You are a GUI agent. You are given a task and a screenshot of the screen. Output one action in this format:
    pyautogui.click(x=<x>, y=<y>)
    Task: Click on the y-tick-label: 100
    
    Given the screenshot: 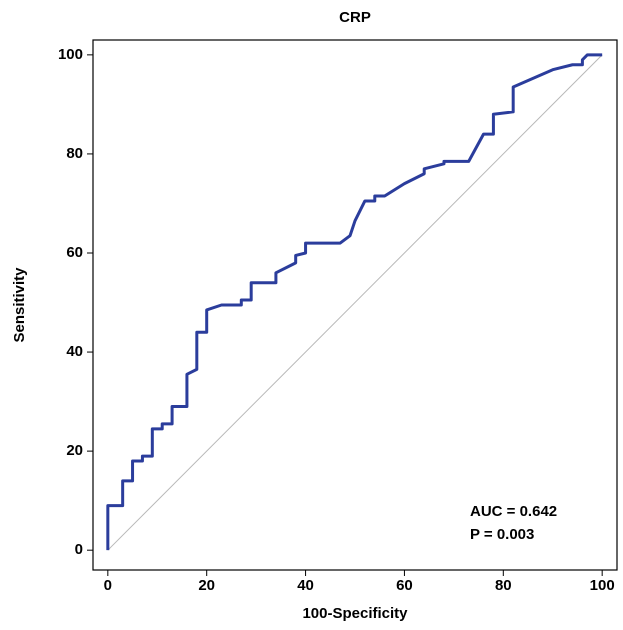 What is the action you would take?
    pyautogui.click(x=70, y=54)
    